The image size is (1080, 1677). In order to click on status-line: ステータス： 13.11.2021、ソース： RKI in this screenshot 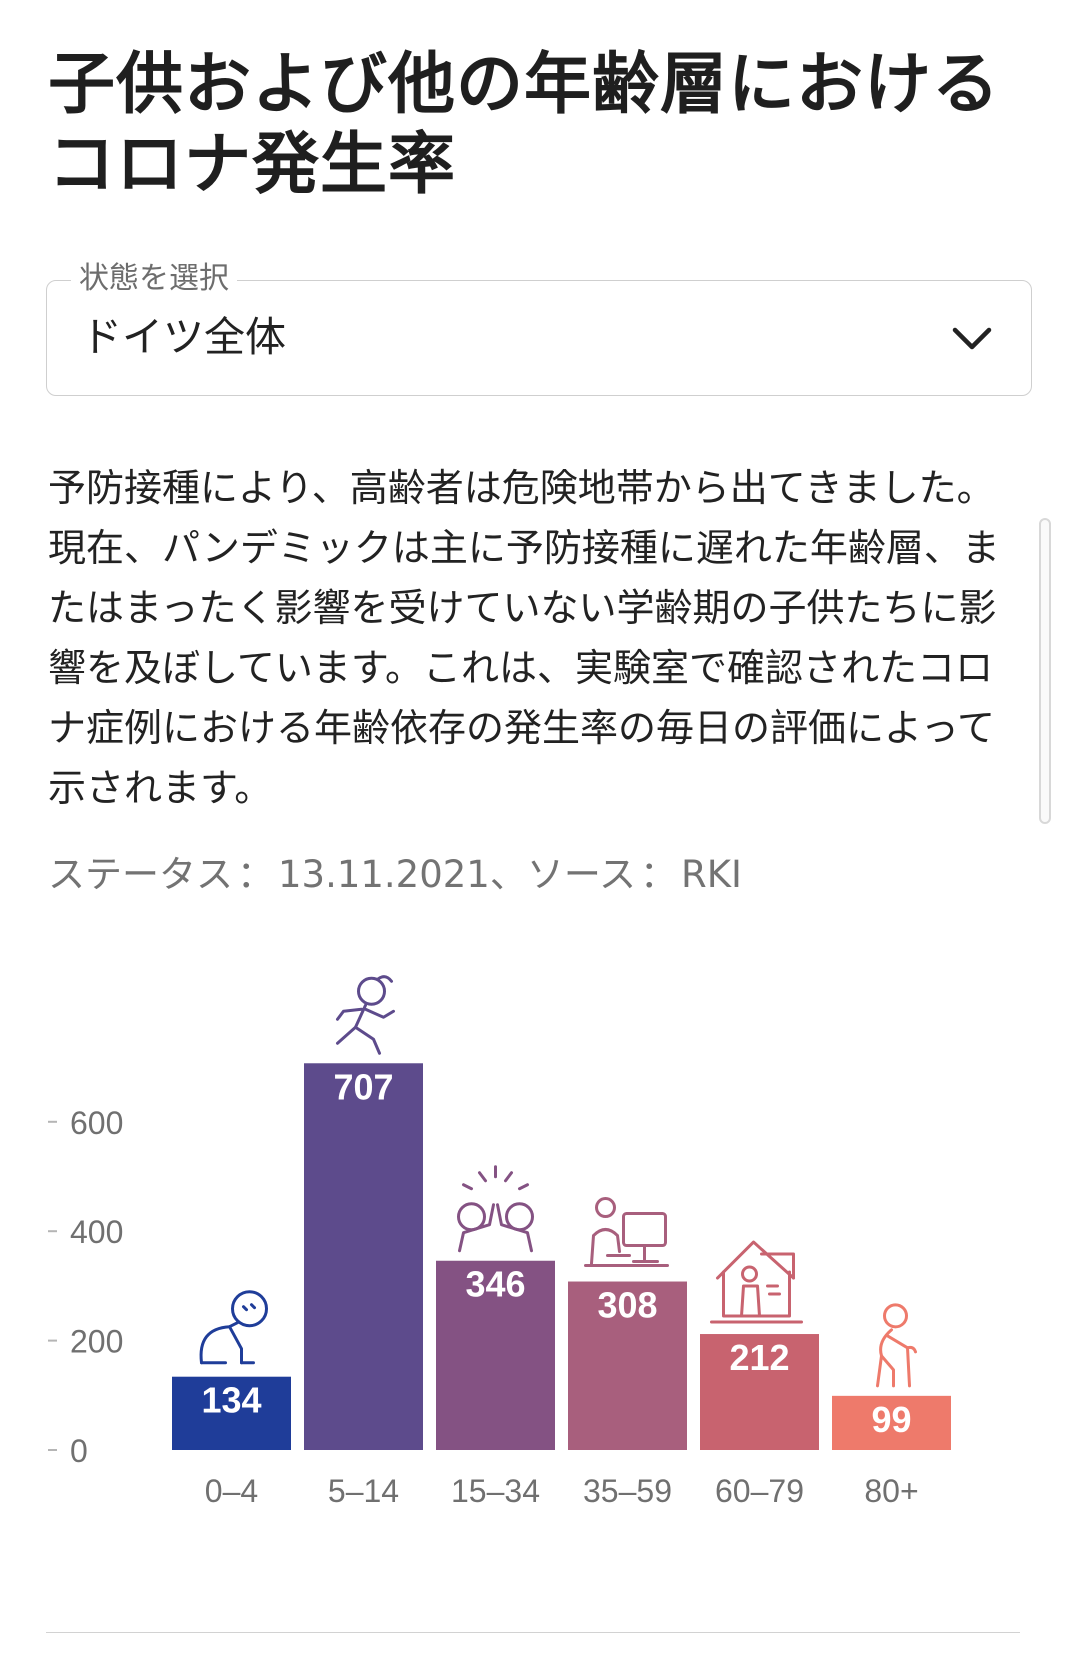, I will do `click(395, 874)`.